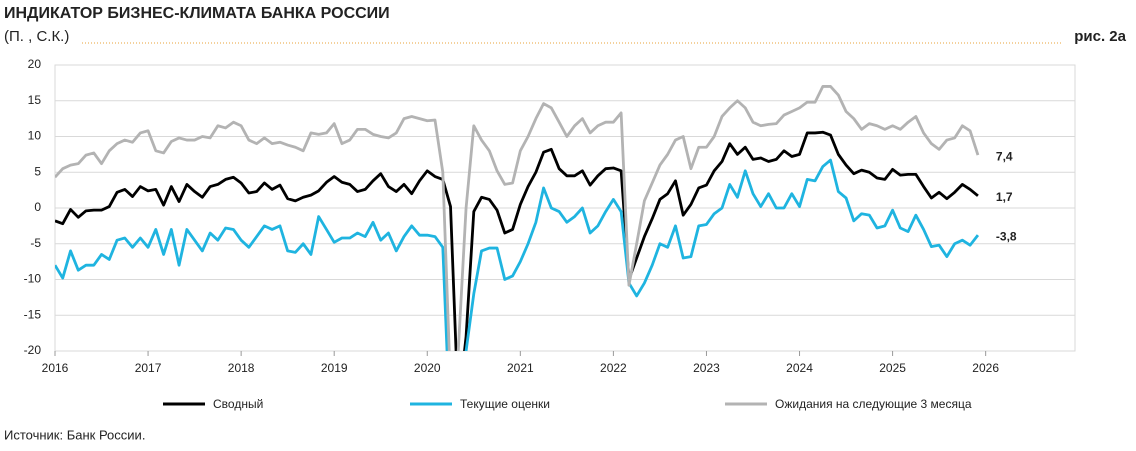 The width and height of the screenshot is (1136, 451). I want to click on y-tick-label: -5, so click(35, 243).